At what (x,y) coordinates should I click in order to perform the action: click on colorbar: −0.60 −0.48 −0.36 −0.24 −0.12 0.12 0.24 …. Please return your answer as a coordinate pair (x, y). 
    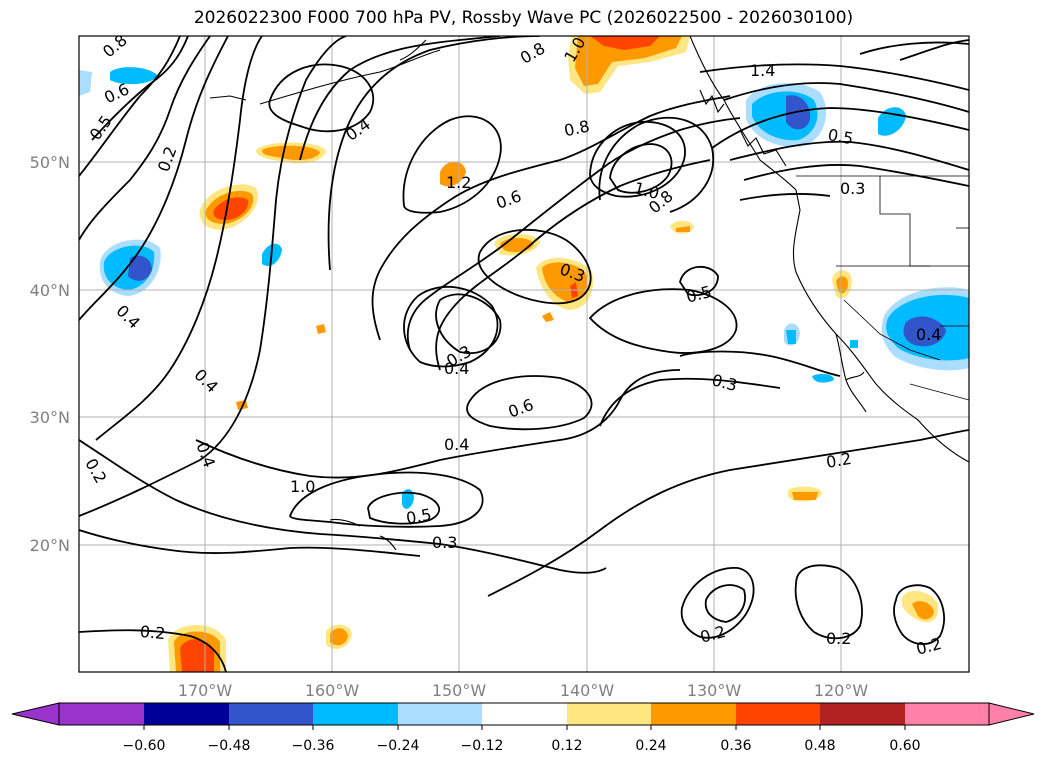
    Looking at the image, I should click on (523, 728).